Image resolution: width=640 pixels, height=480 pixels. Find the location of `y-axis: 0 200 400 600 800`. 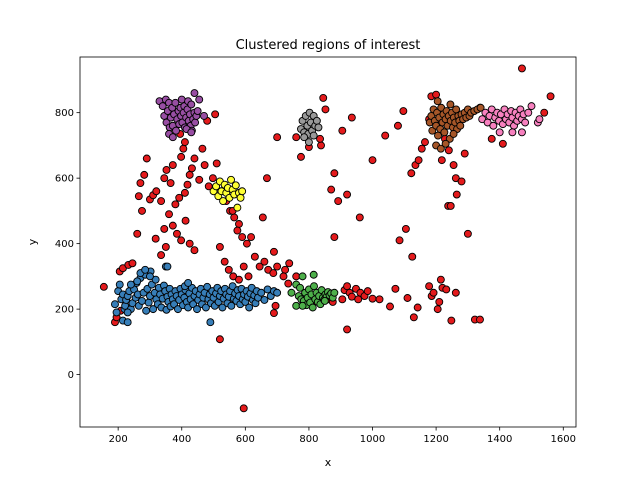

y-axis: 0 200 400 600 800 is located at coordinates (67, 244).